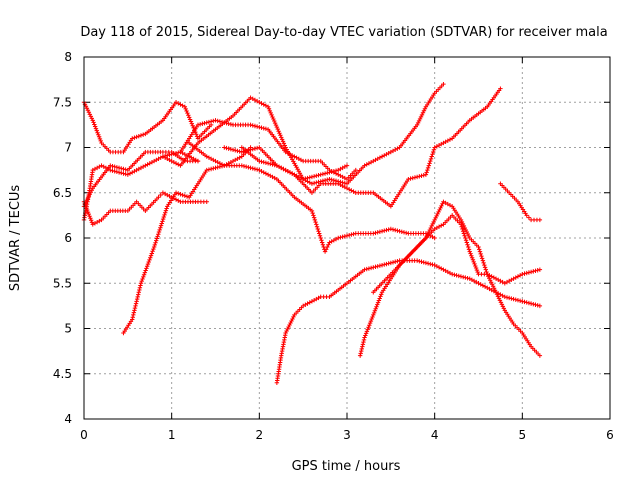  I want to click on y-tick-label: 8, so click(68, 57).